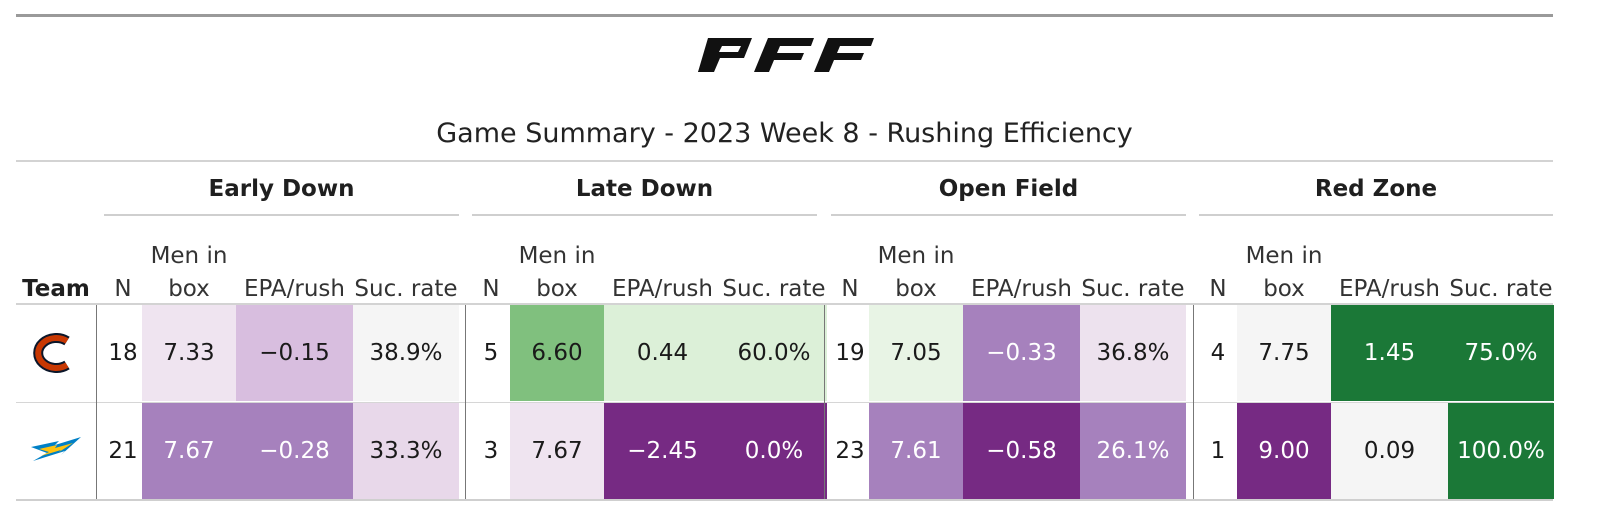 The height and width of the screenshot is (528, 1600). Describe the element at coordinates (1389, 353) in the screenshot. I see `epa-rush-cell: 1.45` at that location.